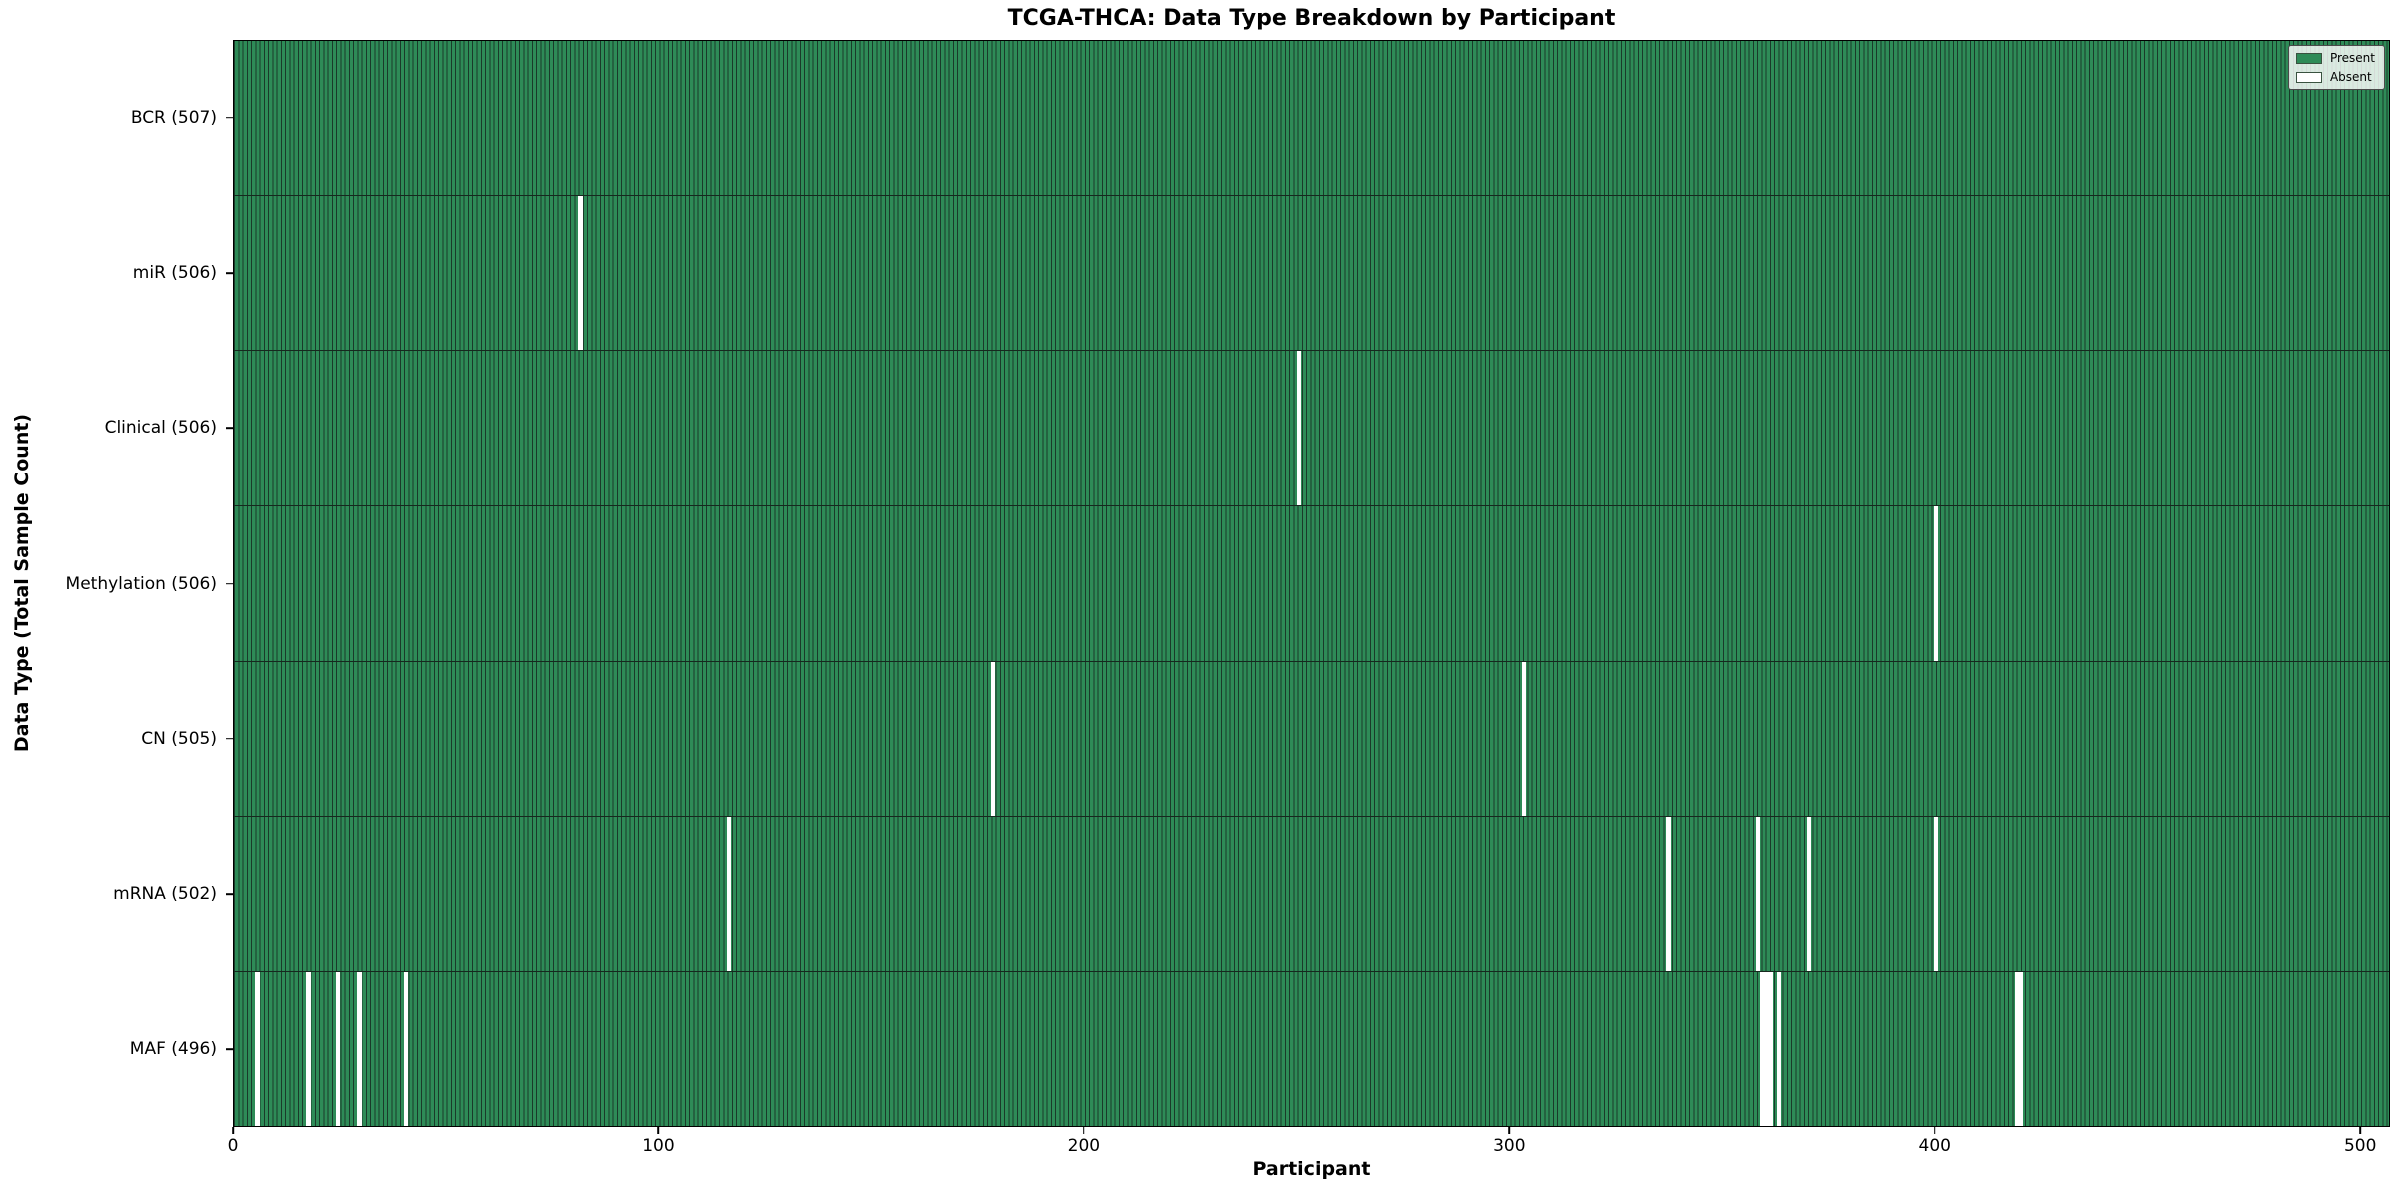 Image resolution: width=2400 pixels, height=1200 pixels. I want to click on row-bcr, so click(1311, 118).